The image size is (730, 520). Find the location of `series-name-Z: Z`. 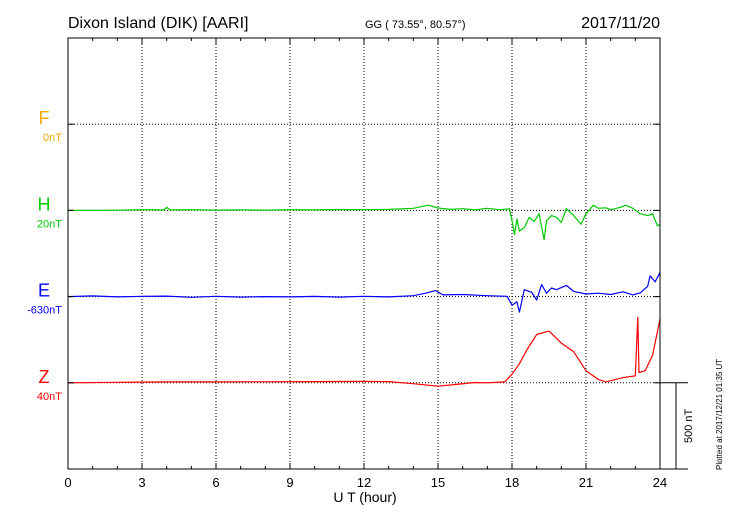

series-name-Z: Z is located at coordinates (44, 377).